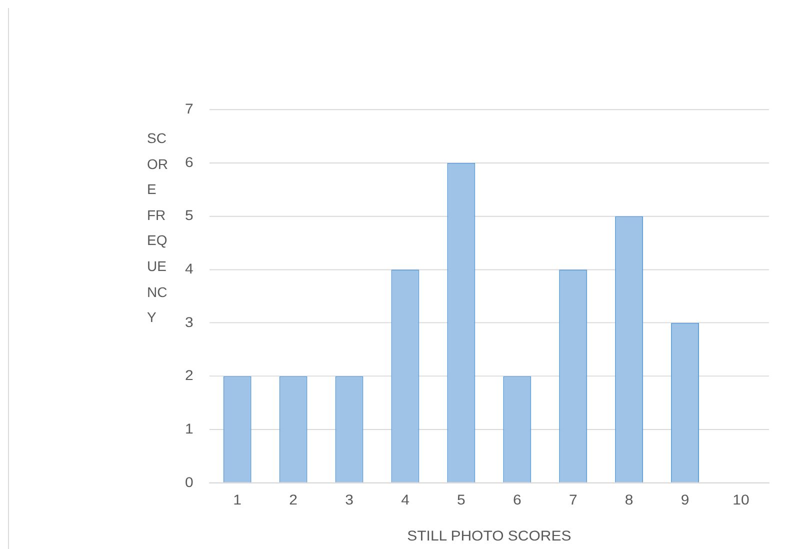  I want to click on x-axis-title: STILL PHOTO SCORES, so click(489, 536).